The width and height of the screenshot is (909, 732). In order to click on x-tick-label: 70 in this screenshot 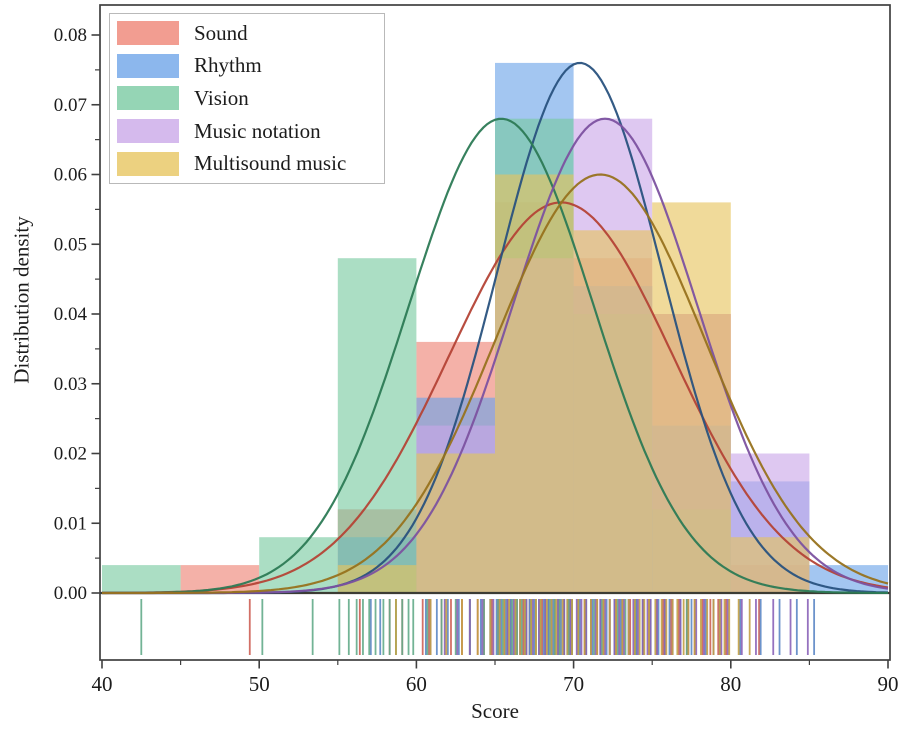, I will do `click(573, 684)`.